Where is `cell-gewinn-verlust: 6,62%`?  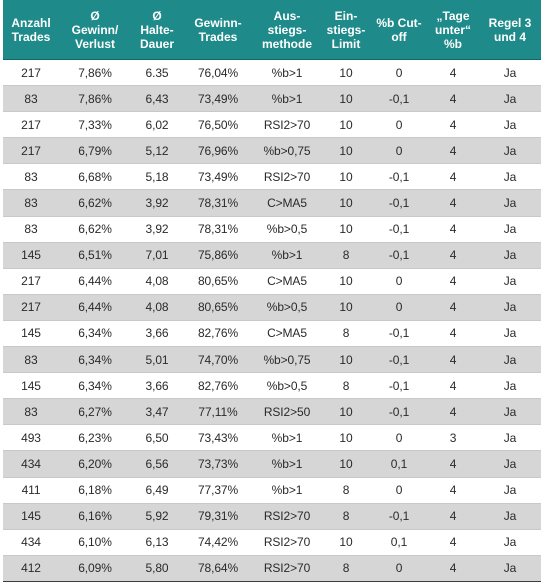 cell-gewinn-verlust: 6,62% is located at coordinates (95, 229).